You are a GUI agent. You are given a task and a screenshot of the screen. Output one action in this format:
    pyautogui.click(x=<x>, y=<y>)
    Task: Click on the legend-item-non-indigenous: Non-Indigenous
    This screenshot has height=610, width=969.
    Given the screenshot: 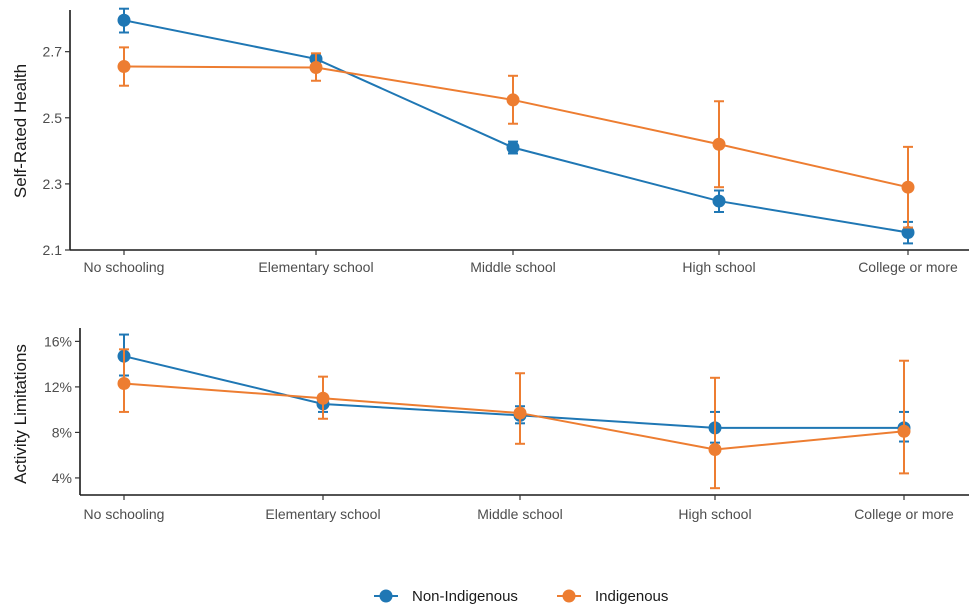 What is the action you would take?
    pyautogui.click(x=446, y=596)
    